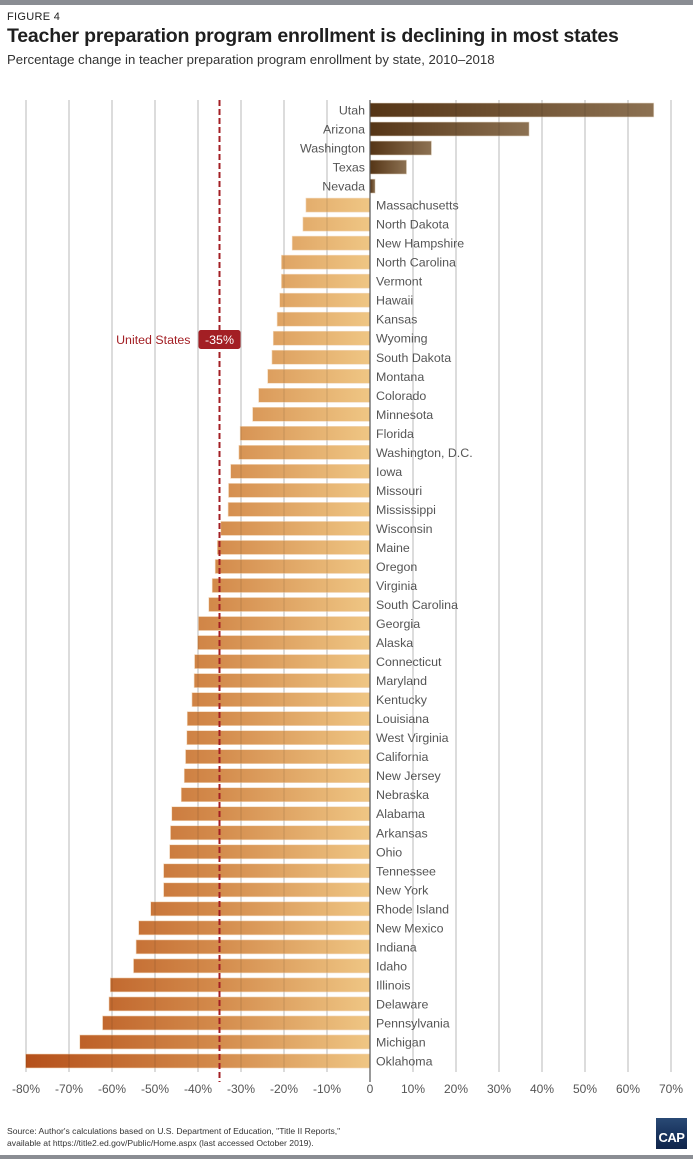 The width and height of the screenshot is (693, 1159). Describe the element at coordinates (399, 282) in the screenshot. I see `state-label: Vermont` at that location.